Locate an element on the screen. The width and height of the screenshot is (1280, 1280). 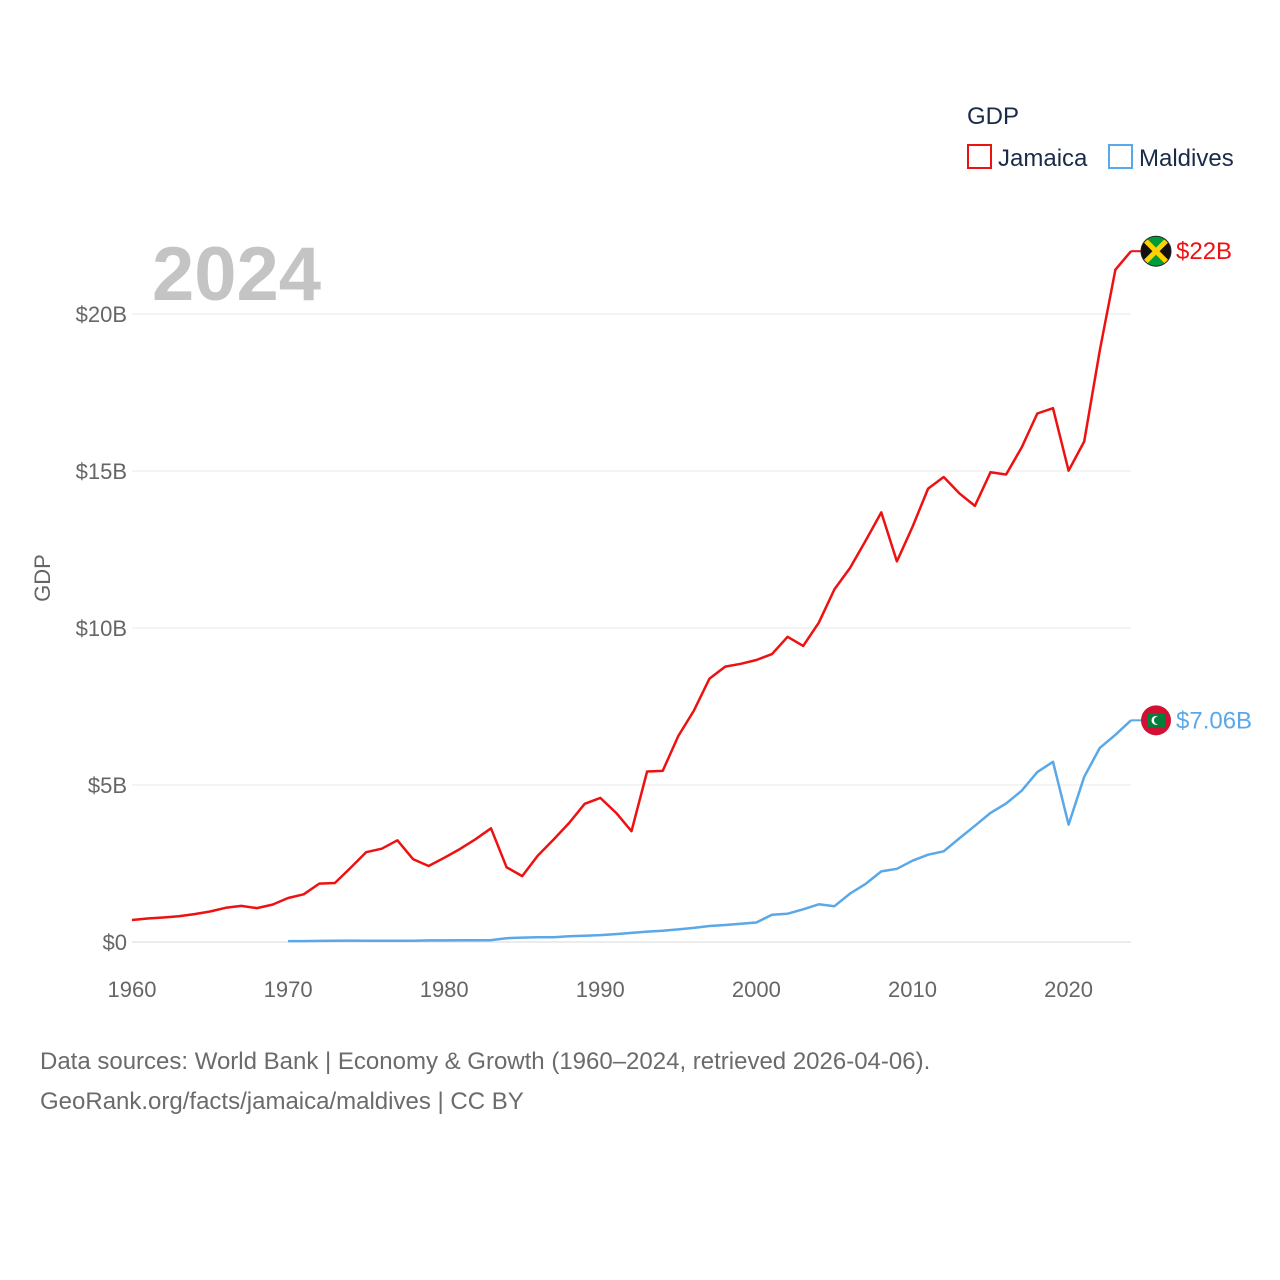
x-tick-label: 1970 is located at coordinates (288, 989).